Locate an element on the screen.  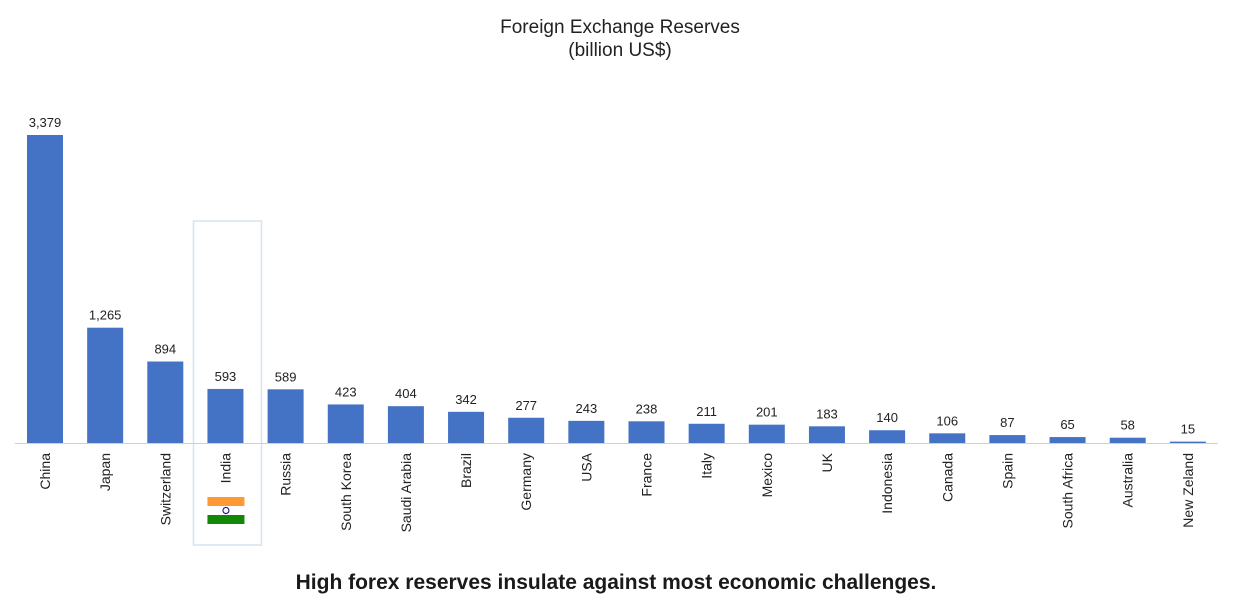
flag-white-stripe is located at coordinates (226, 510).